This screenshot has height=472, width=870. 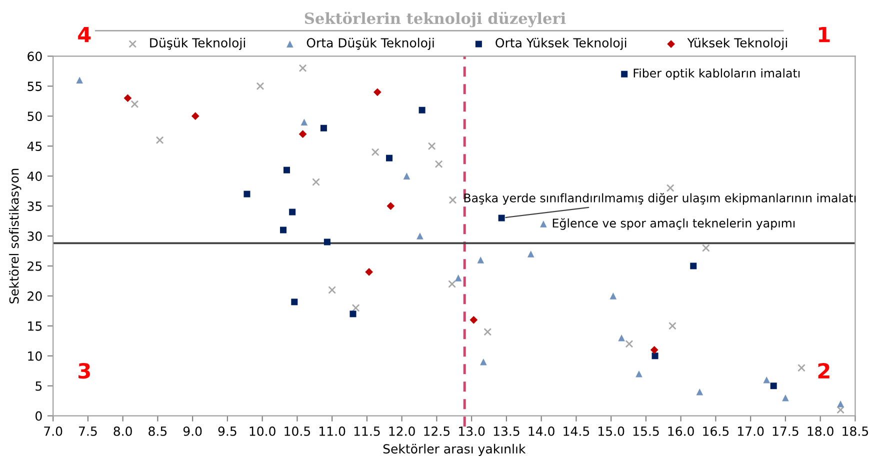 I want to click on text: 1, so click(x=824, y=34).